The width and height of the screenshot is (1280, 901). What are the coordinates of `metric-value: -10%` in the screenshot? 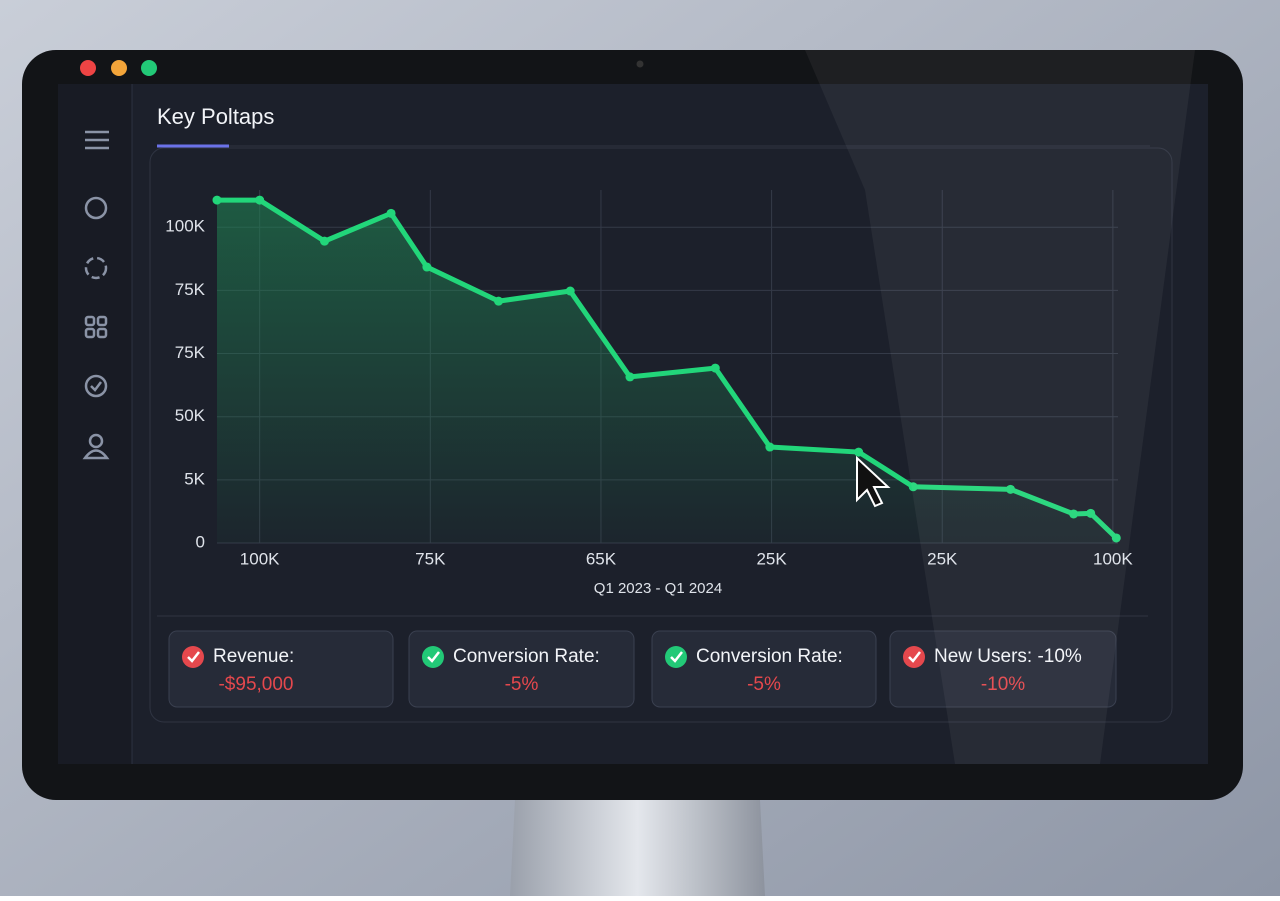 It's located at (1003, 684).